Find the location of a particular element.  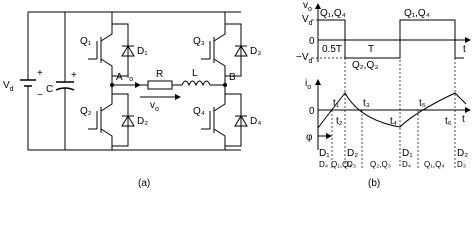

t-bottom: t is located at coordinates (463, 119).